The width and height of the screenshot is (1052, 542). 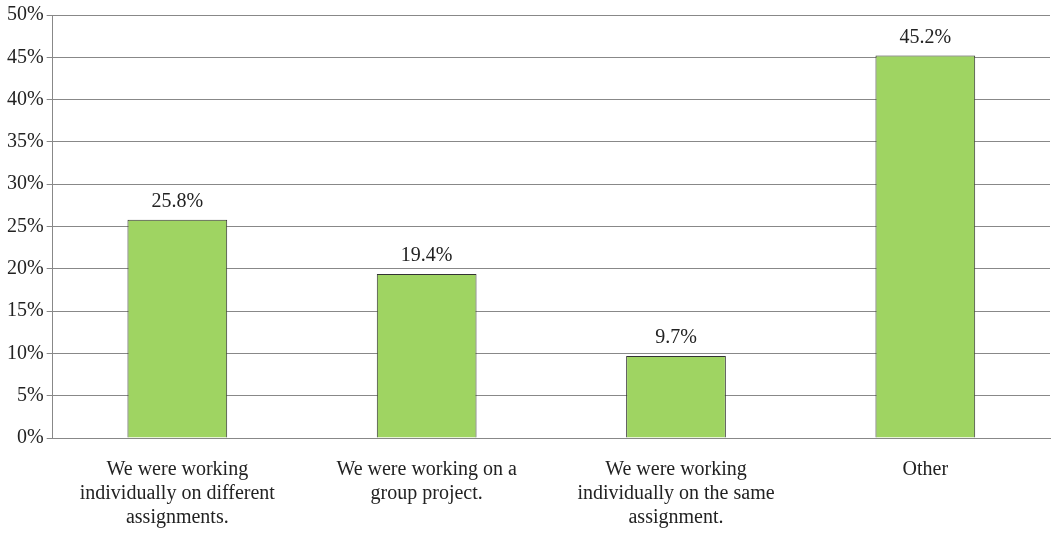 I want to click on x-tick-label: Other, so click(x=925, y=468).